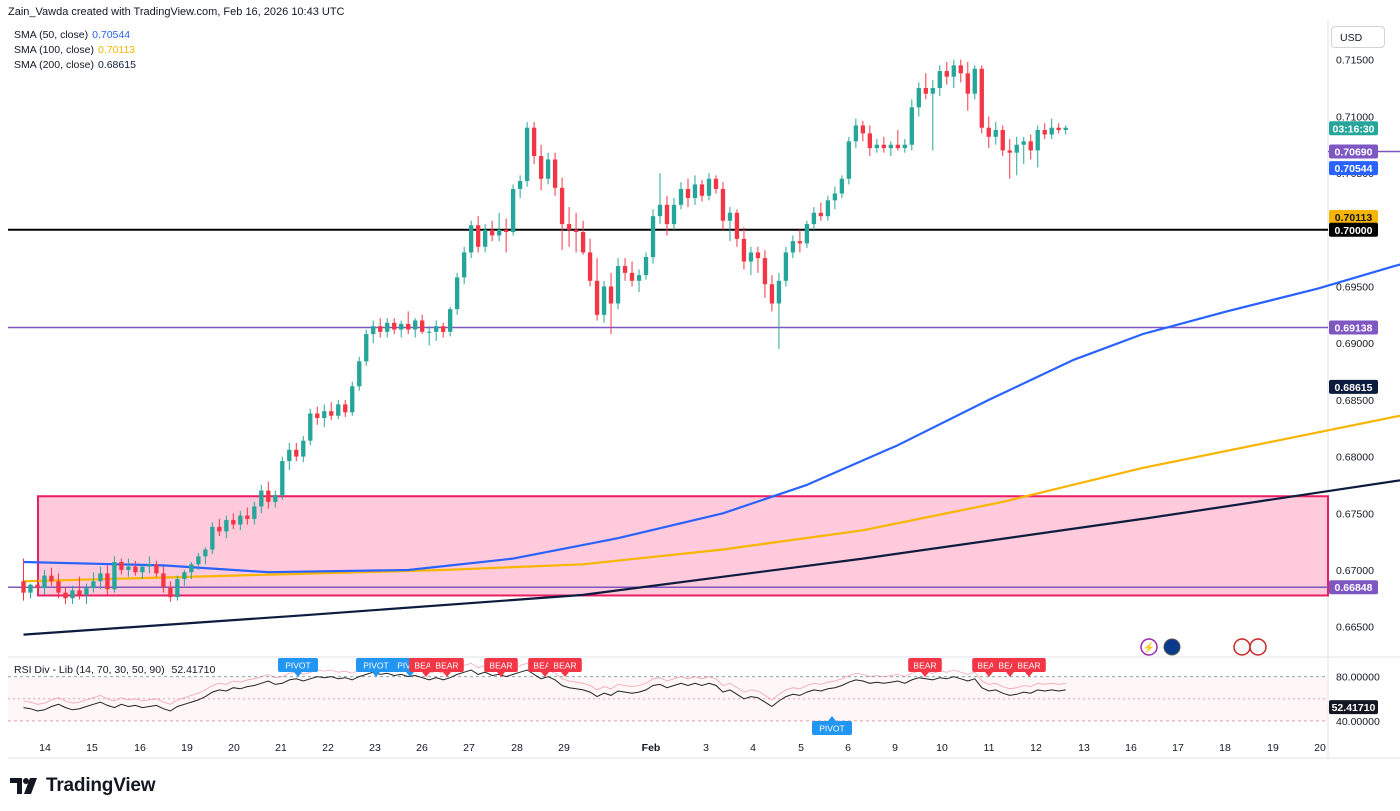 This screenshot has width=1400, height=811. What do you see at coordinates (1084, 748) in the screenshot?
I see `date-tick-label: 13` at bounding box center [1084, 748].